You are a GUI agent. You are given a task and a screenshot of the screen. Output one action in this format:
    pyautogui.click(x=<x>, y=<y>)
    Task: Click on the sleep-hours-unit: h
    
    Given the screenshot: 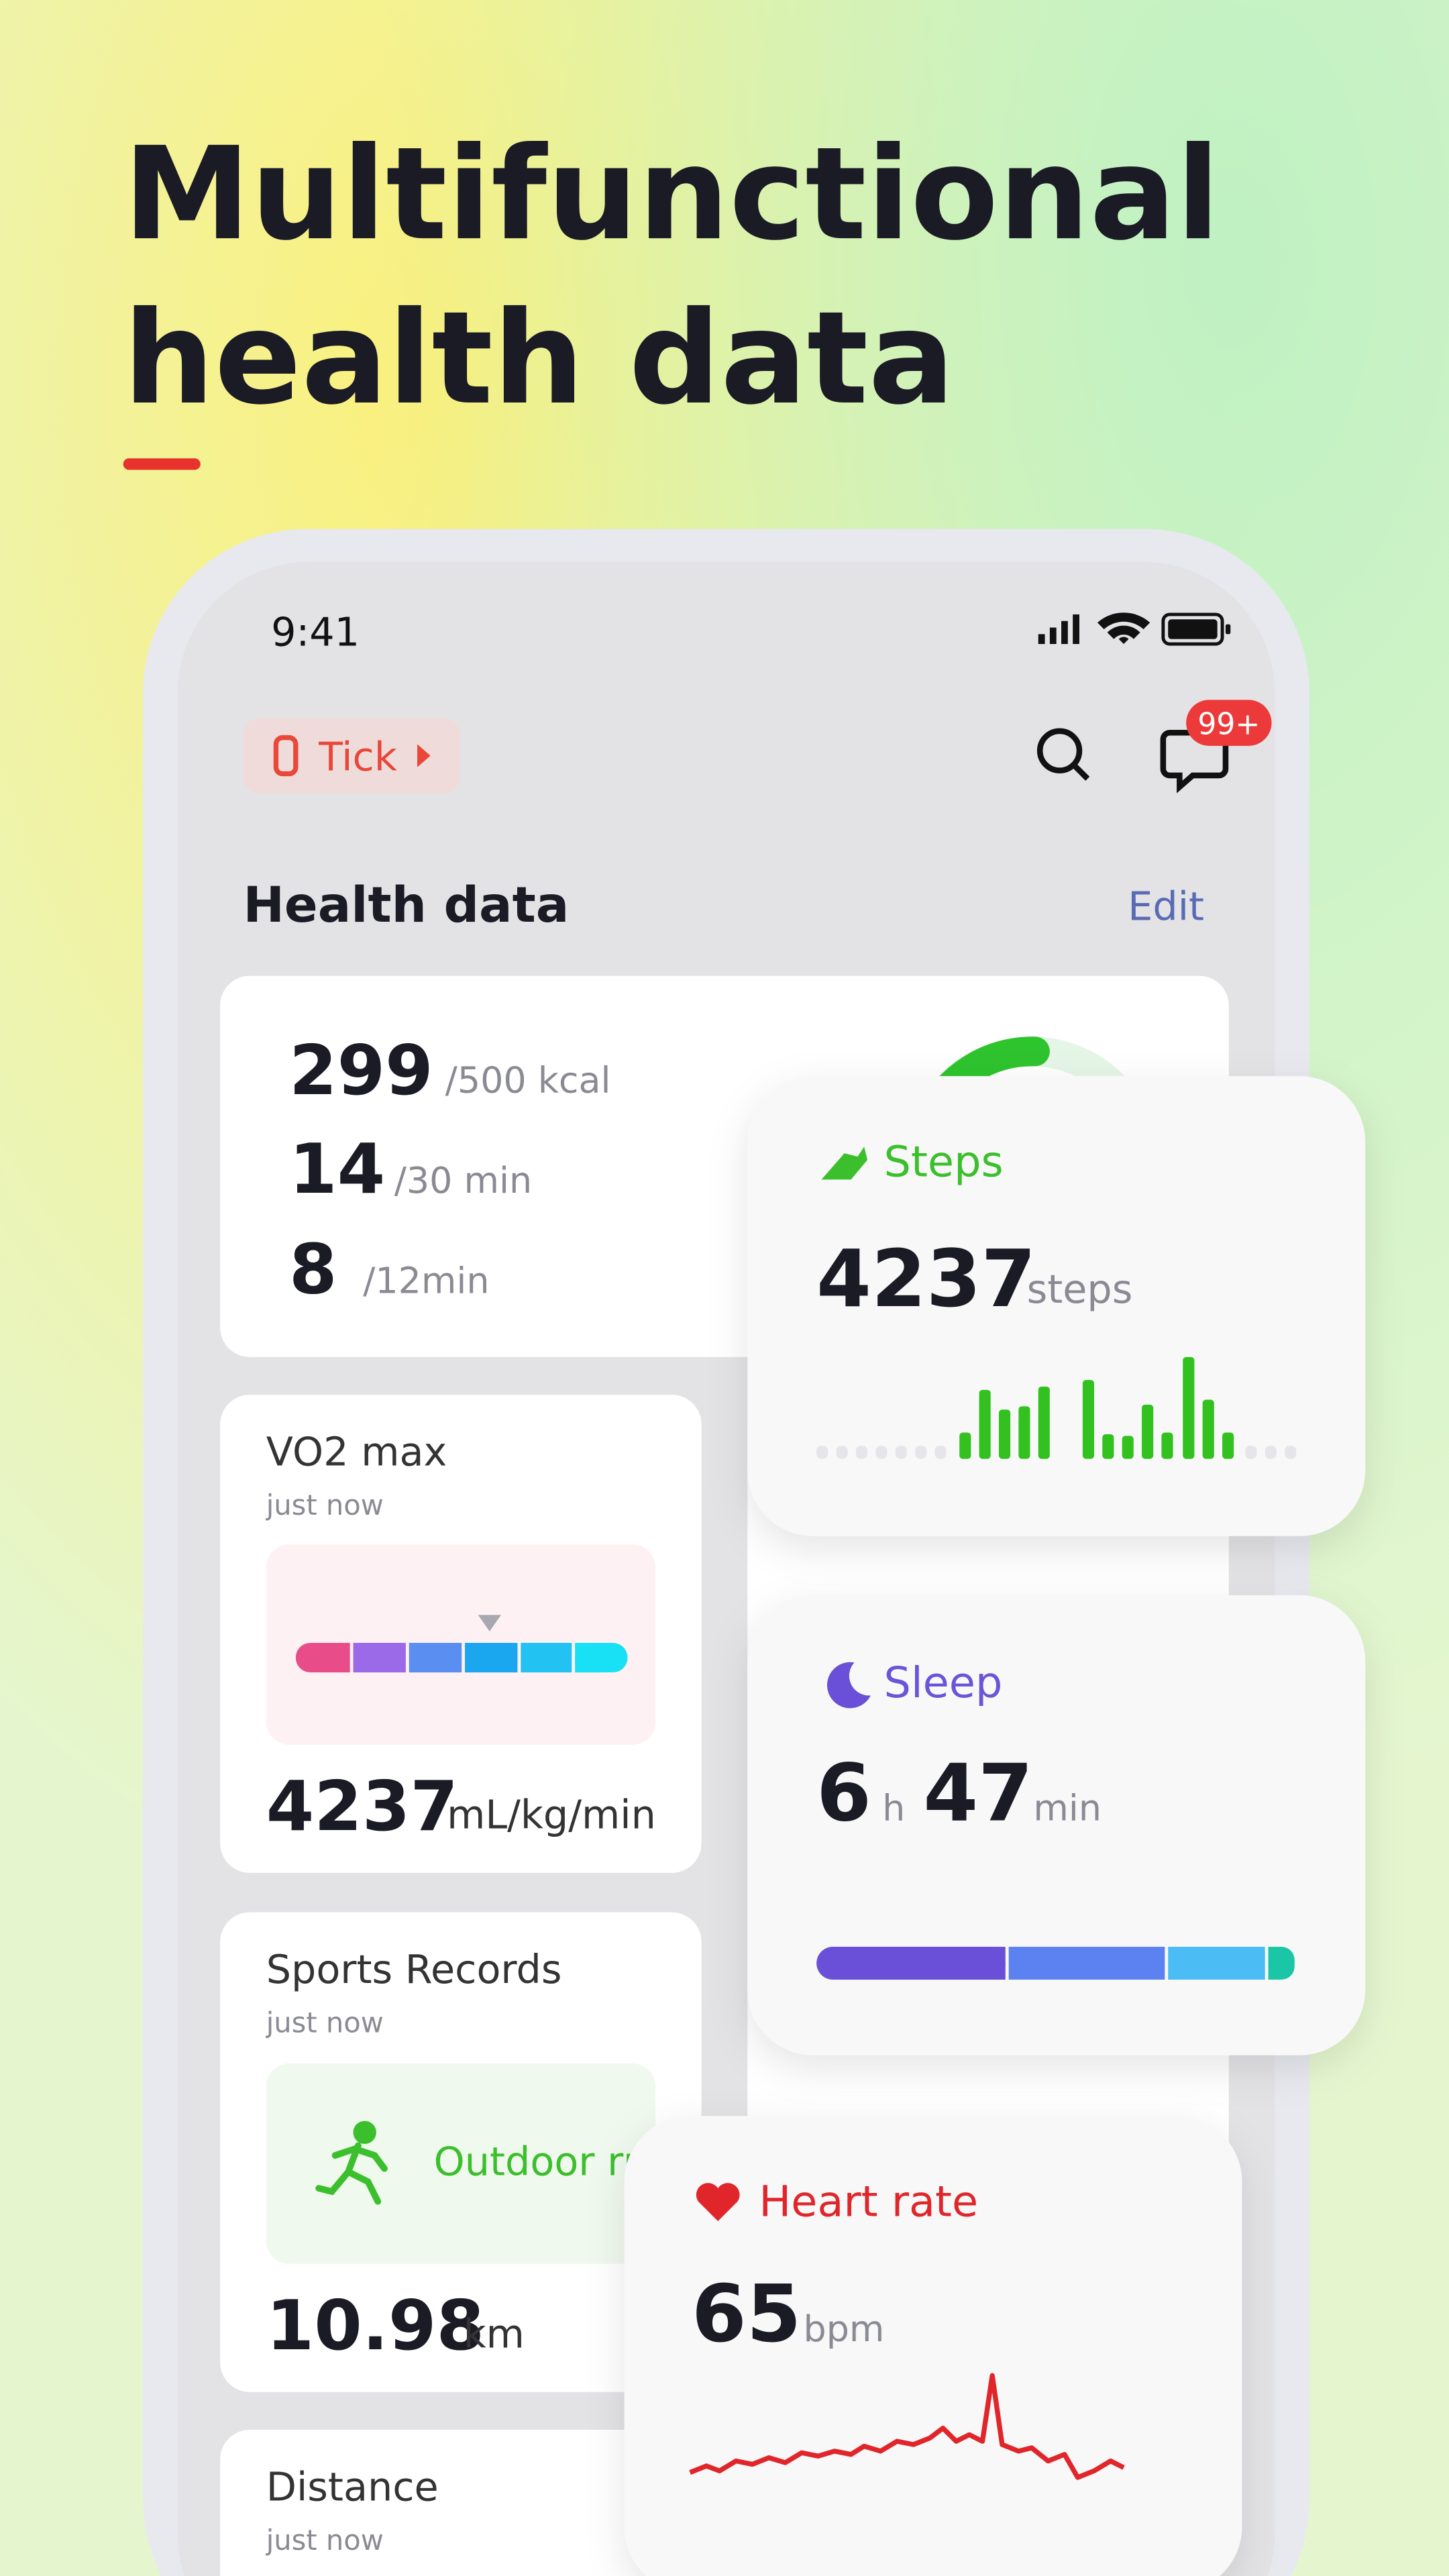 What is the action you would take?
    pyautogui.click(x=893, y=1807)
    